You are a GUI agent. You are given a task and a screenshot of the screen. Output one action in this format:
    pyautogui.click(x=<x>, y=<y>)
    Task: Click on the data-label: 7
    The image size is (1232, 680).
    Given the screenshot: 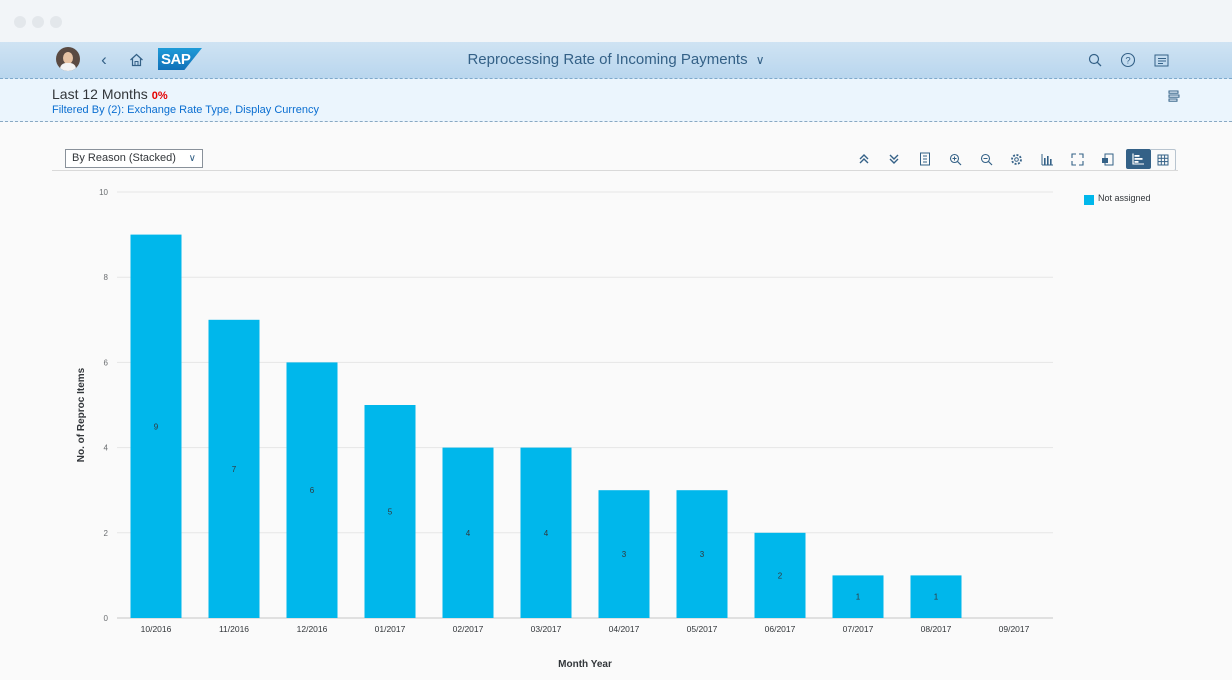 What is the action you would take?
    pyautogui.click(x=234, y=469)
    